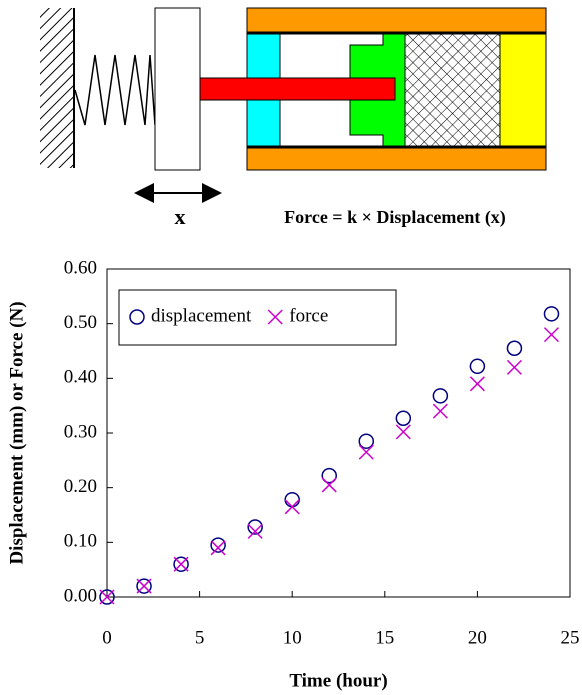  I want to click on y-tick-label: 0.20, so click(80, 486).